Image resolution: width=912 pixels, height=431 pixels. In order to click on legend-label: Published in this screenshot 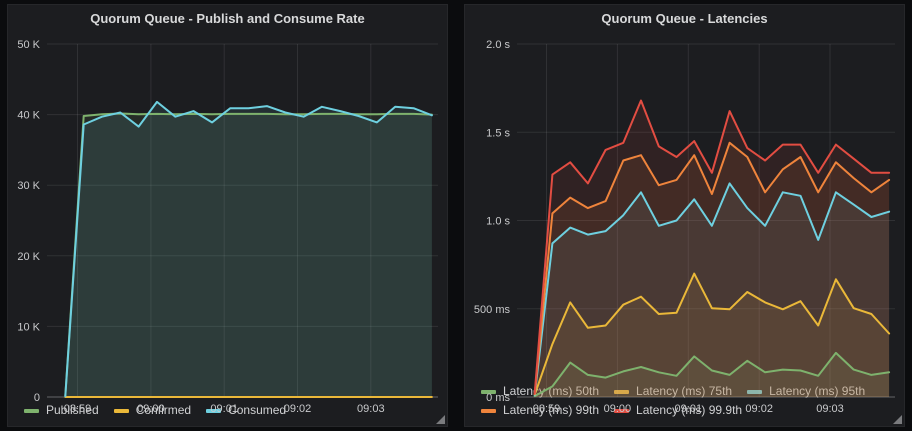, I will do `click(72, 410)`.